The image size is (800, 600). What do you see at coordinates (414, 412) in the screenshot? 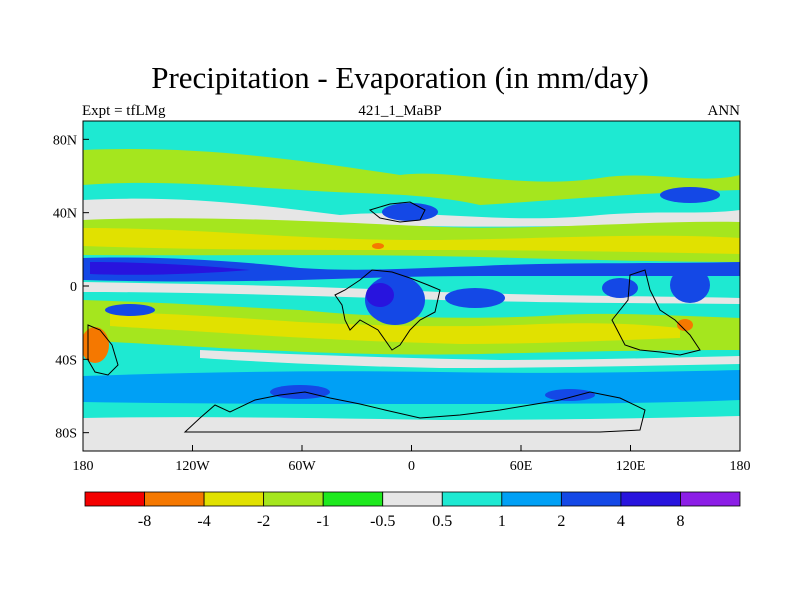
I see `coastline-antarctica` at bounding box center [414, 412].